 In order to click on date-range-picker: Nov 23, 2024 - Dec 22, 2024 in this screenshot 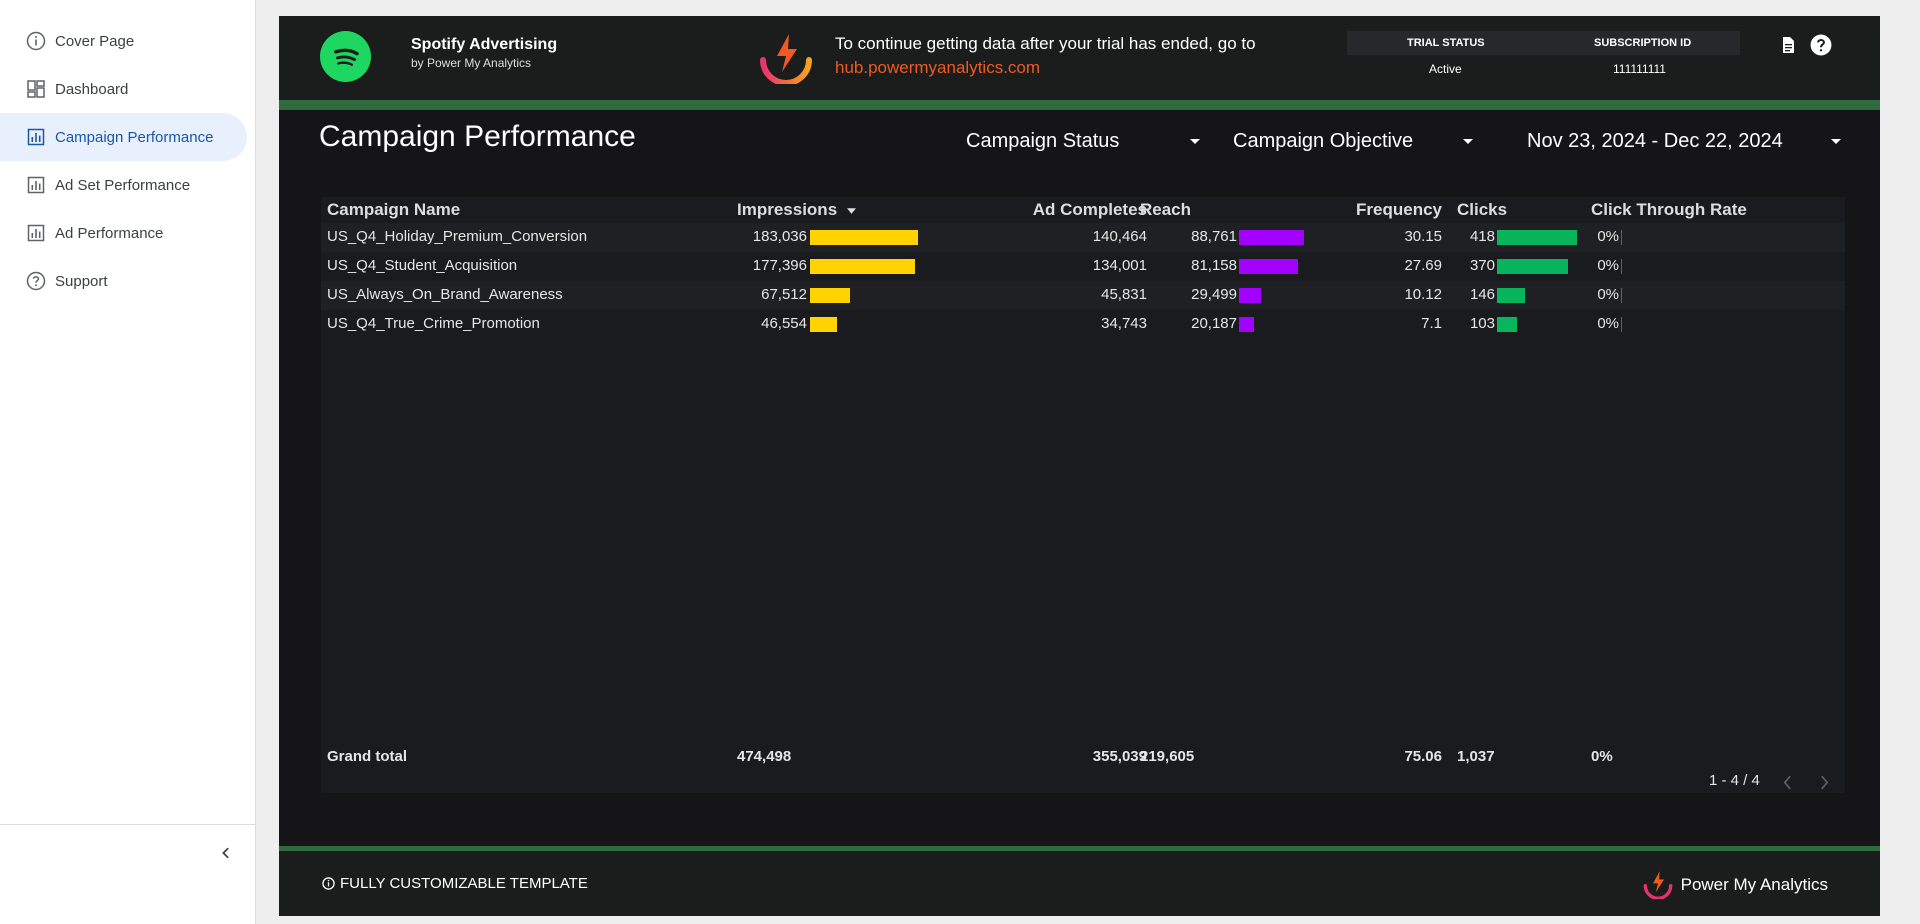, I will do `click(1684, 141)`.